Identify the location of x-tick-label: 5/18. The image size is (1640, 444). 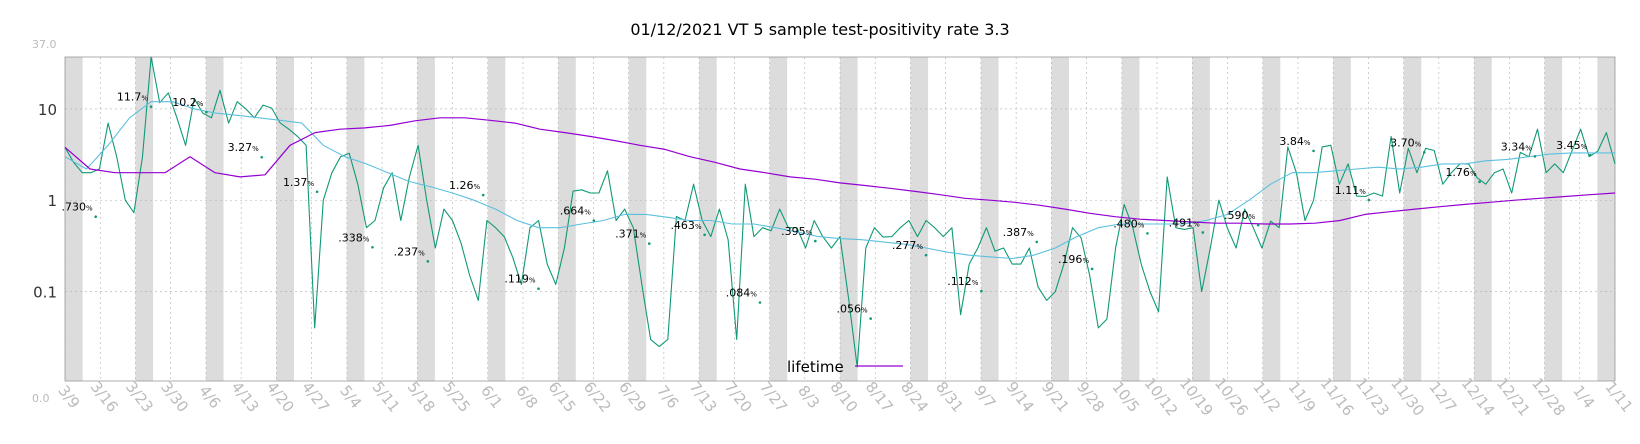
(421, 397).